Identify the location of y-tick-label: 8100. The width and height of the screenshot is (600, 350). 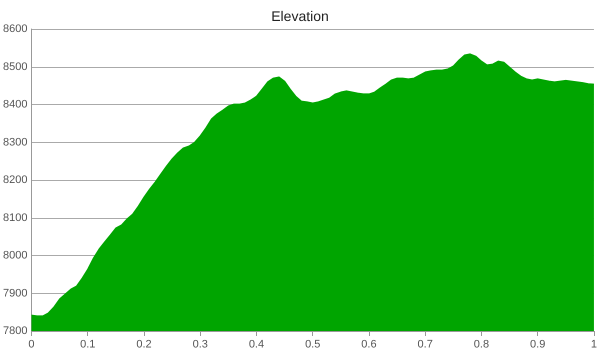
(15, 218).